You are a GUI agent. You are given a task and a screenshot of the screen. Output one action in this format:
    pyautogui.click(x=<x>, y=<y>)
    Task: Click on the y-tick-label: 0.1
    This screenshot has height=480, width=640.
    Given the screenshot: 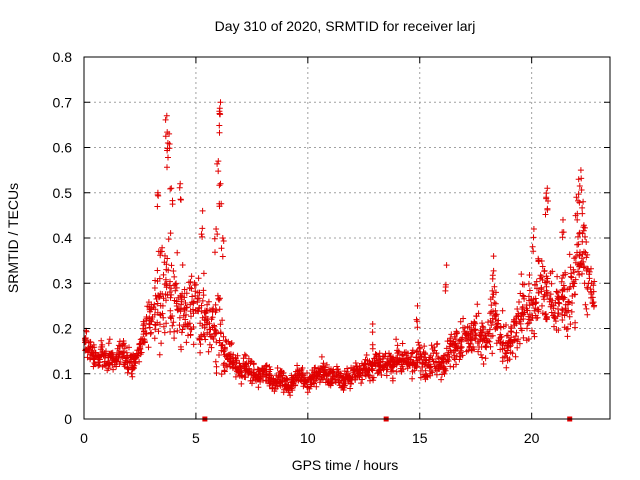 What is the action you would take?
    pyautogui.click(x=63, y=374)
    